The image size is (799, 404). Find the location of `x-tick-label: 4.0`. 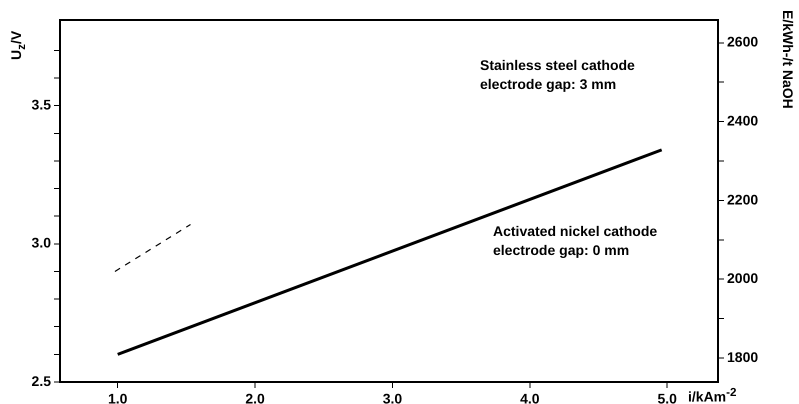

x-tick-label: 4.0 is located at coordinates (530, 397).